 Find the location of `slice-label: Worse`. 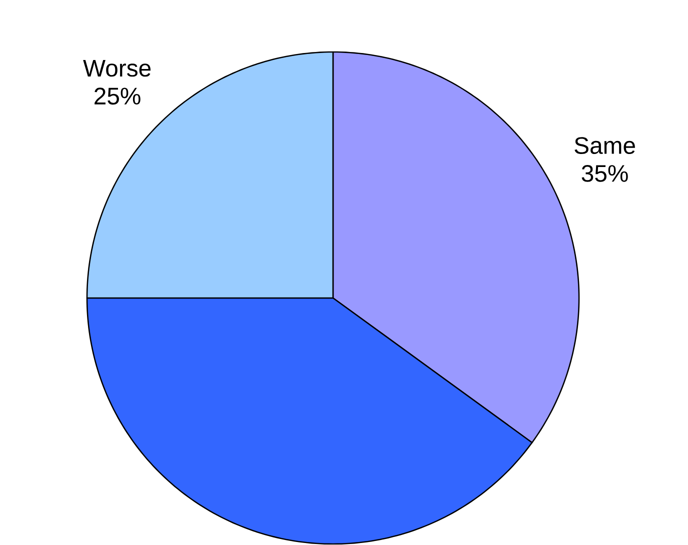

slice-label: Worse is located at coordinates (117, 68).